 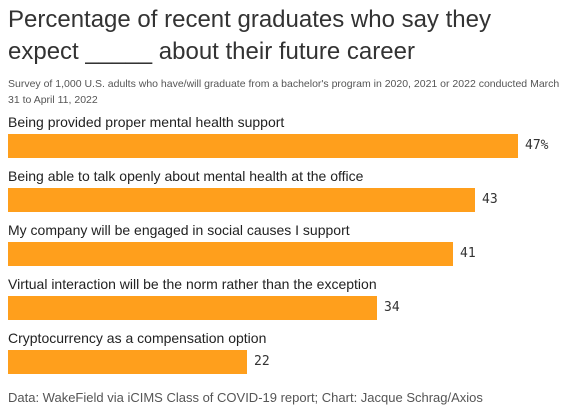 I want to click on bar-value-label: 43, so click(x=490, y=199).